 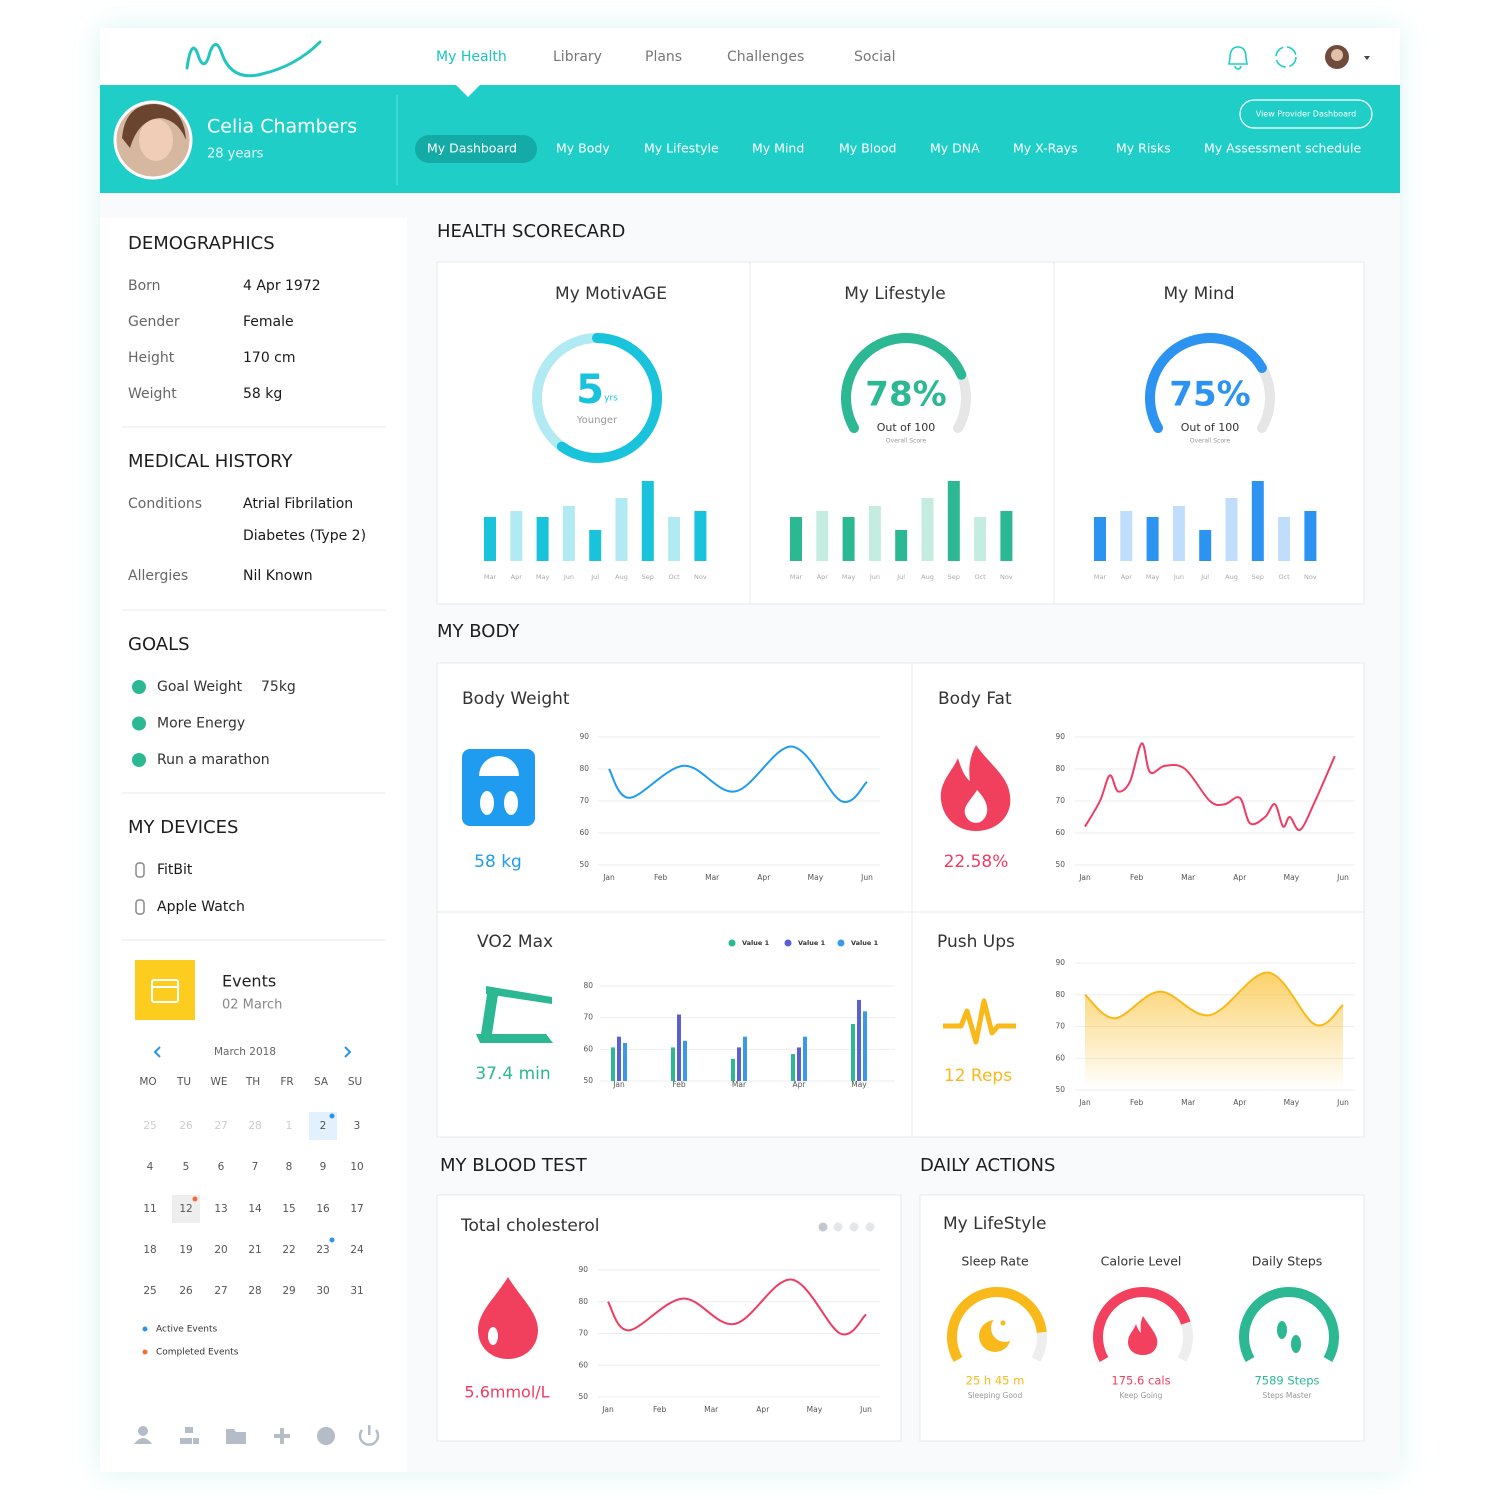 I want to click on calendar-day: 12, so click(x=185, y=1209).